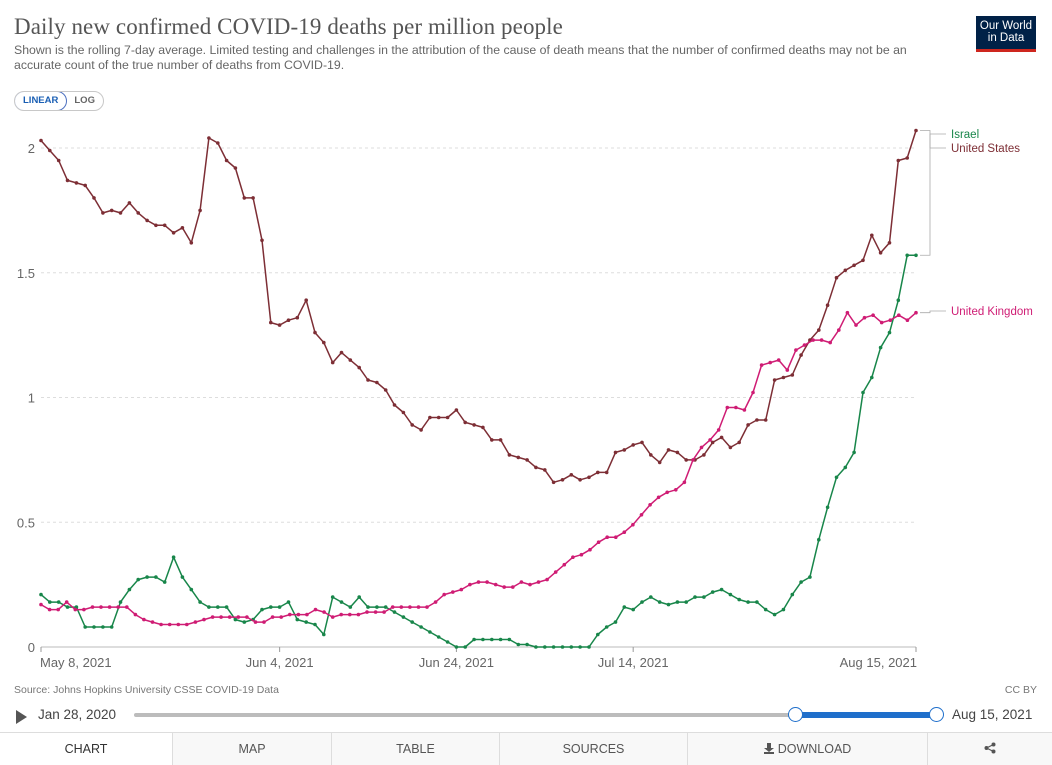 The width and height of the screenshot is (1052, 765). Describe the element at coordinates (985, 149) in the screenshot. I see `legend-label-united-states: United States` at that location.